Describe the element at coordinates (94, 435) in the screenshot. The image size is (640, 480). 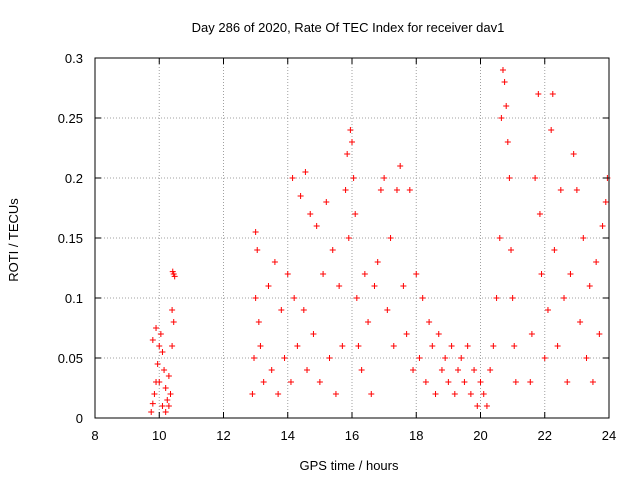
I see `x-tick-label: 8` at that location.